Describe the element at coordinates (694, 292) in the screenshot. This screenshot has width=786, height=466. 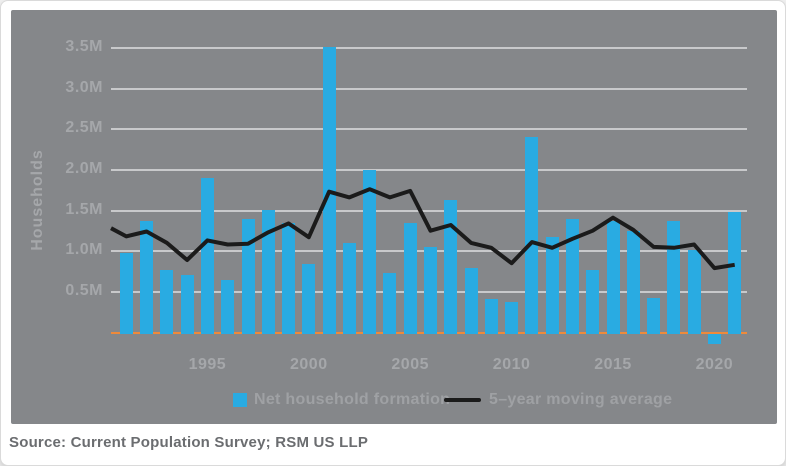
I see `bar-2019` at that location.